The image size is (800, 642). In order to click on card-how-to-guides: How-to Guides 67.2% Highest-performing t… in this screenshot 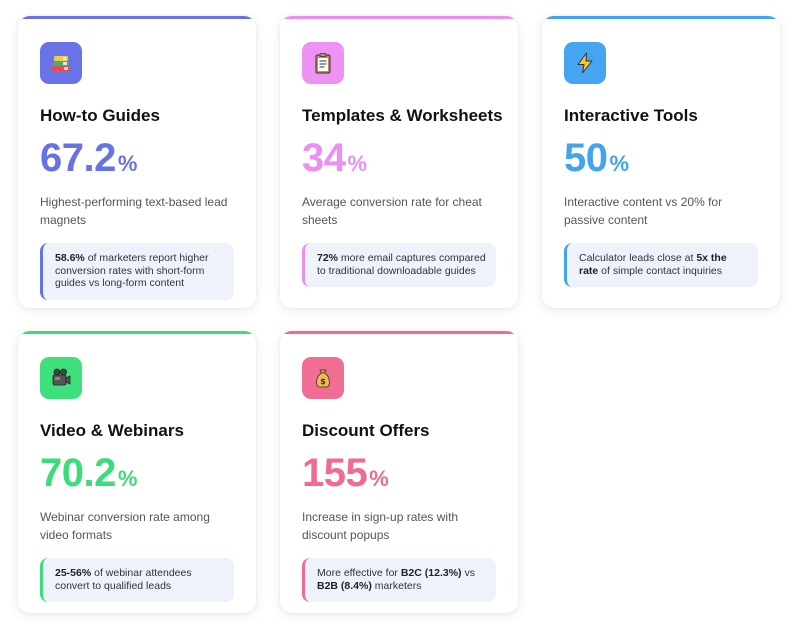, I will do `click(137, 162)`.